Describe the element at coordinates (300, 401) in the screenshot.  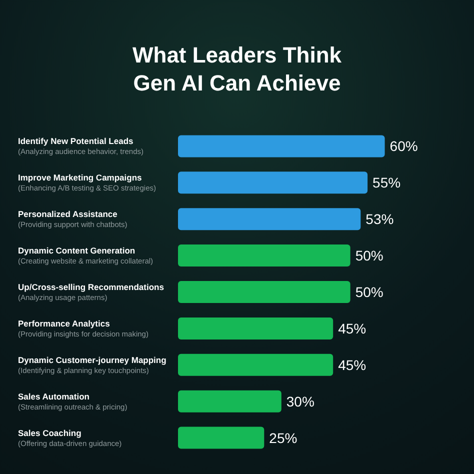
I see `data-label: 30%` at that location.